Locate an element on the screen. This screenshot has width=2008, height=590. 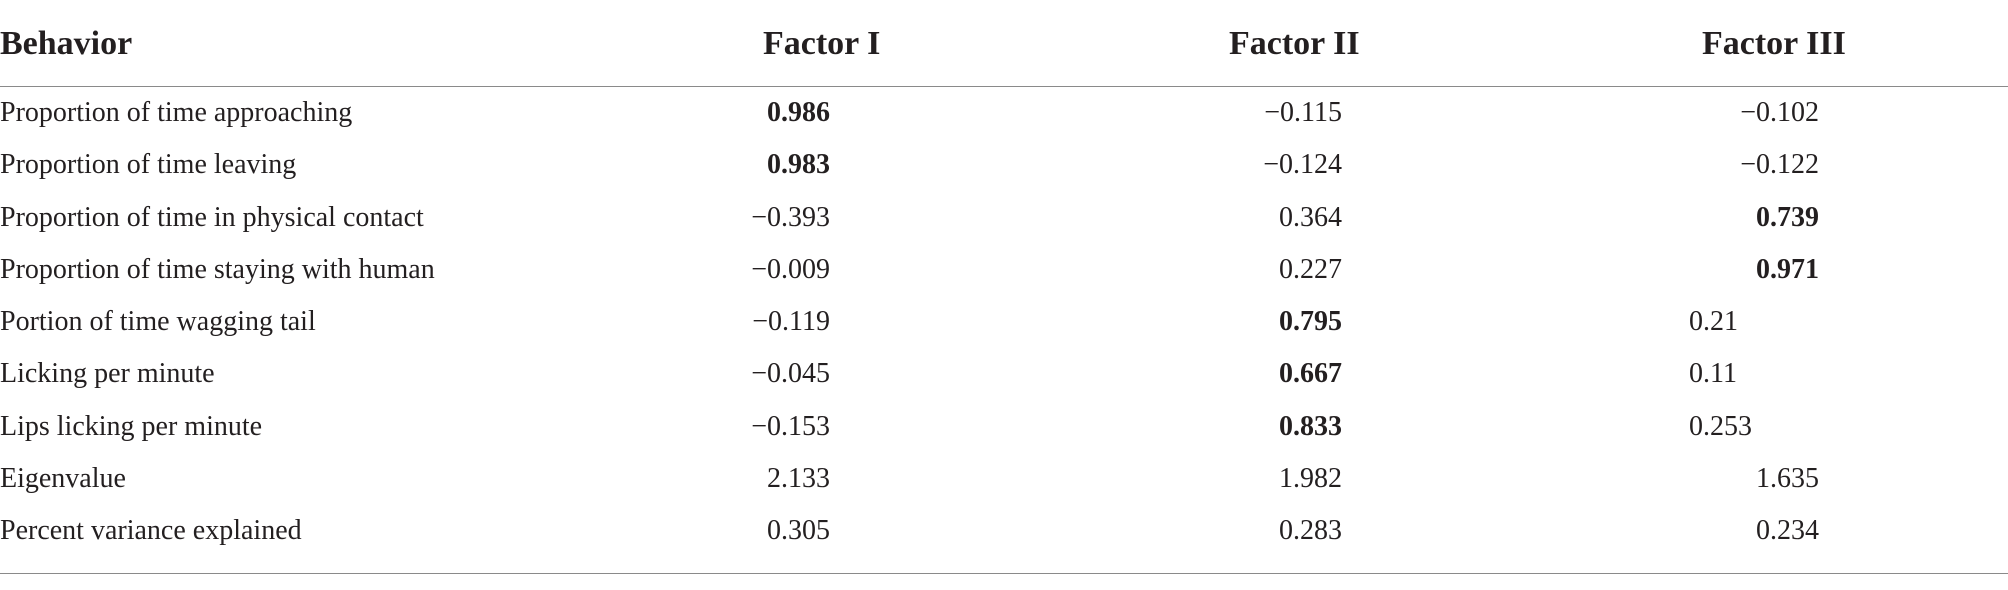
table-row: Eigenvalue 2.133 1.982 1.635 is located at coordinates (1004, 479).